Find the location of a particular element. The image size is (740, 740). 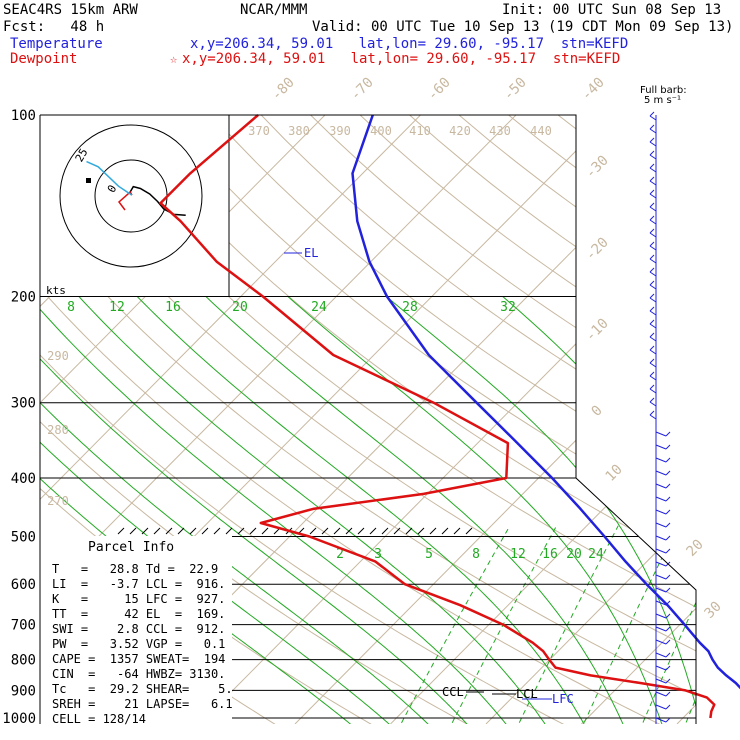

parcel-info-row: CELL = 128/14 is located at coordinates (99, 719).